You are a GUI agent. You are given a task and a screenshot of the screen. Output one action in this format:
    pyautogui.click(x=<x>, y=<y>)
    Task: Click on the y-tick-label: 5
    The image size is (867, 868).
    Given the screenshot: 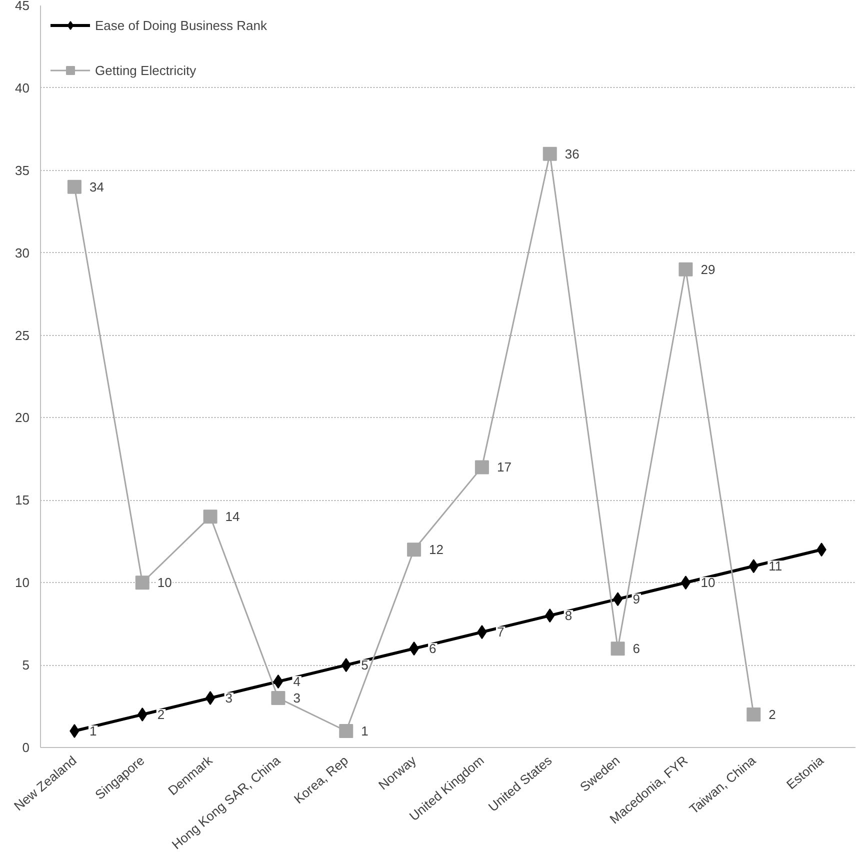 What is the action you would take?
    pyautogui.click(x=26, y=665)
    